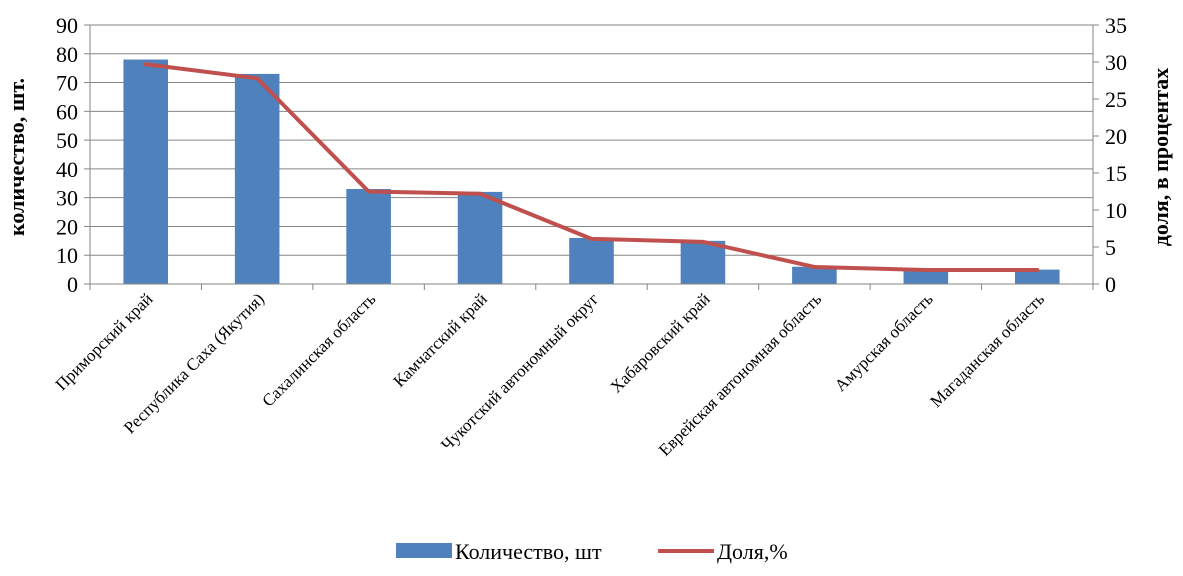 The height and width of the screenshot is (576, 1183). What do you see at coordinates (72, 284) in the screenshot?
I see `y-tick-label: 0` at bounding box center [72, 284].